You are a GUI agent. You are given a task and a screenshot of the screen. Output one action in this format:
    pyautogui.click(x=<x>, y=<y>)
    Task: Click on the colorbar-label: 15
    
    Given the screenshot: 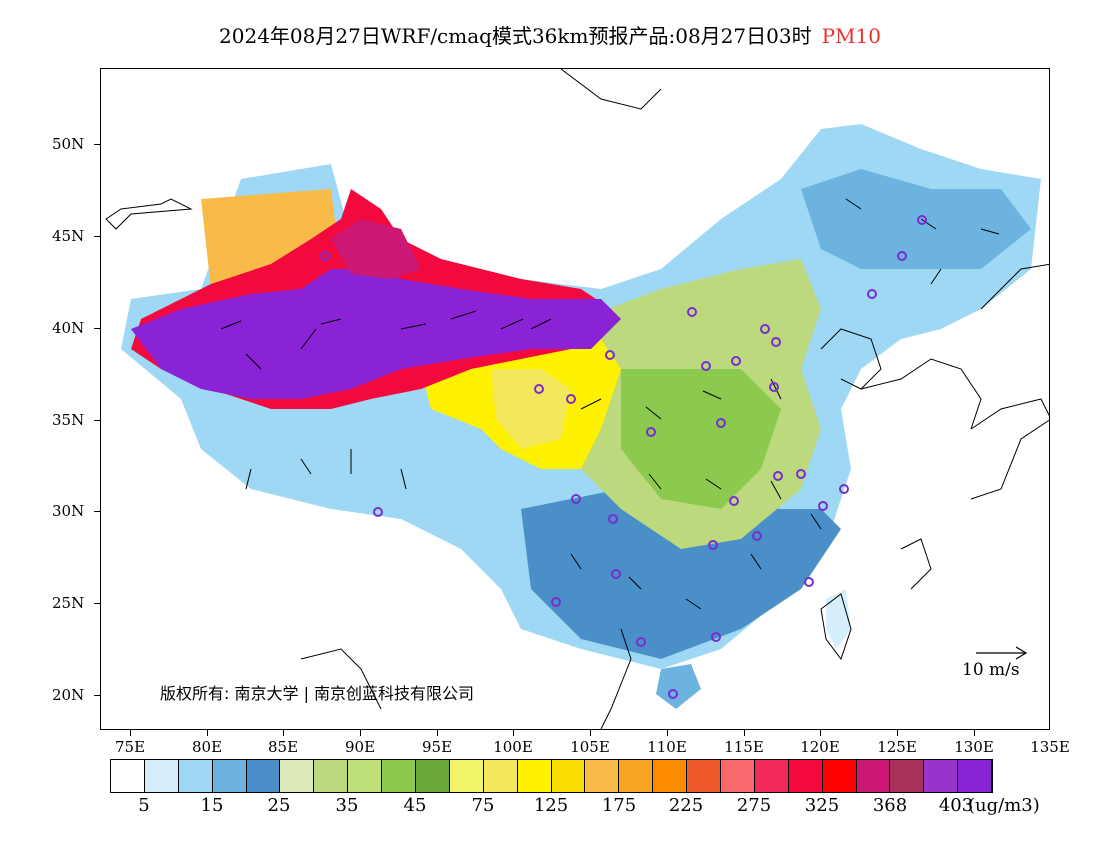 What is the action you would take?
    pyautogui.click(x=212, y=805)
    